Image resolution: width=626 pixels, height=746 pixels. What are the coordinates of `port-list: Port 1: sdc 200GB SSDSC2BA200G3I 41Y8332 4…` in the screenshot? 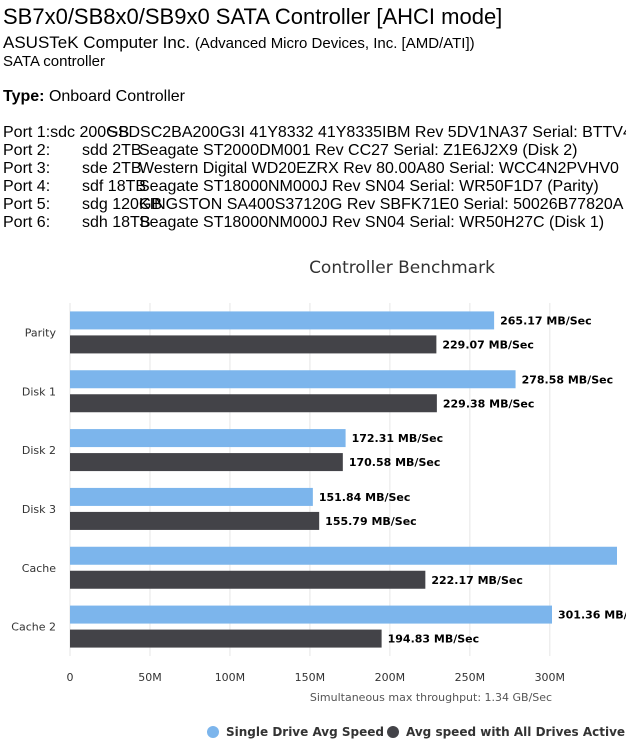 It's located at (314, 178).